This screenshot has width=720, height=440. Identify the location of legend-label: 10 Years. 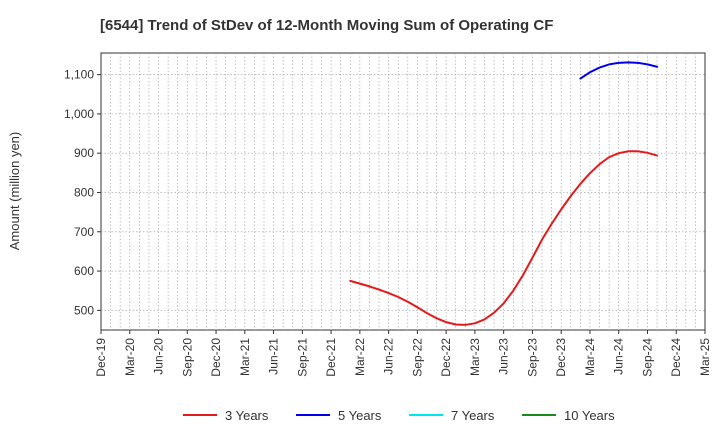
(589, 415).